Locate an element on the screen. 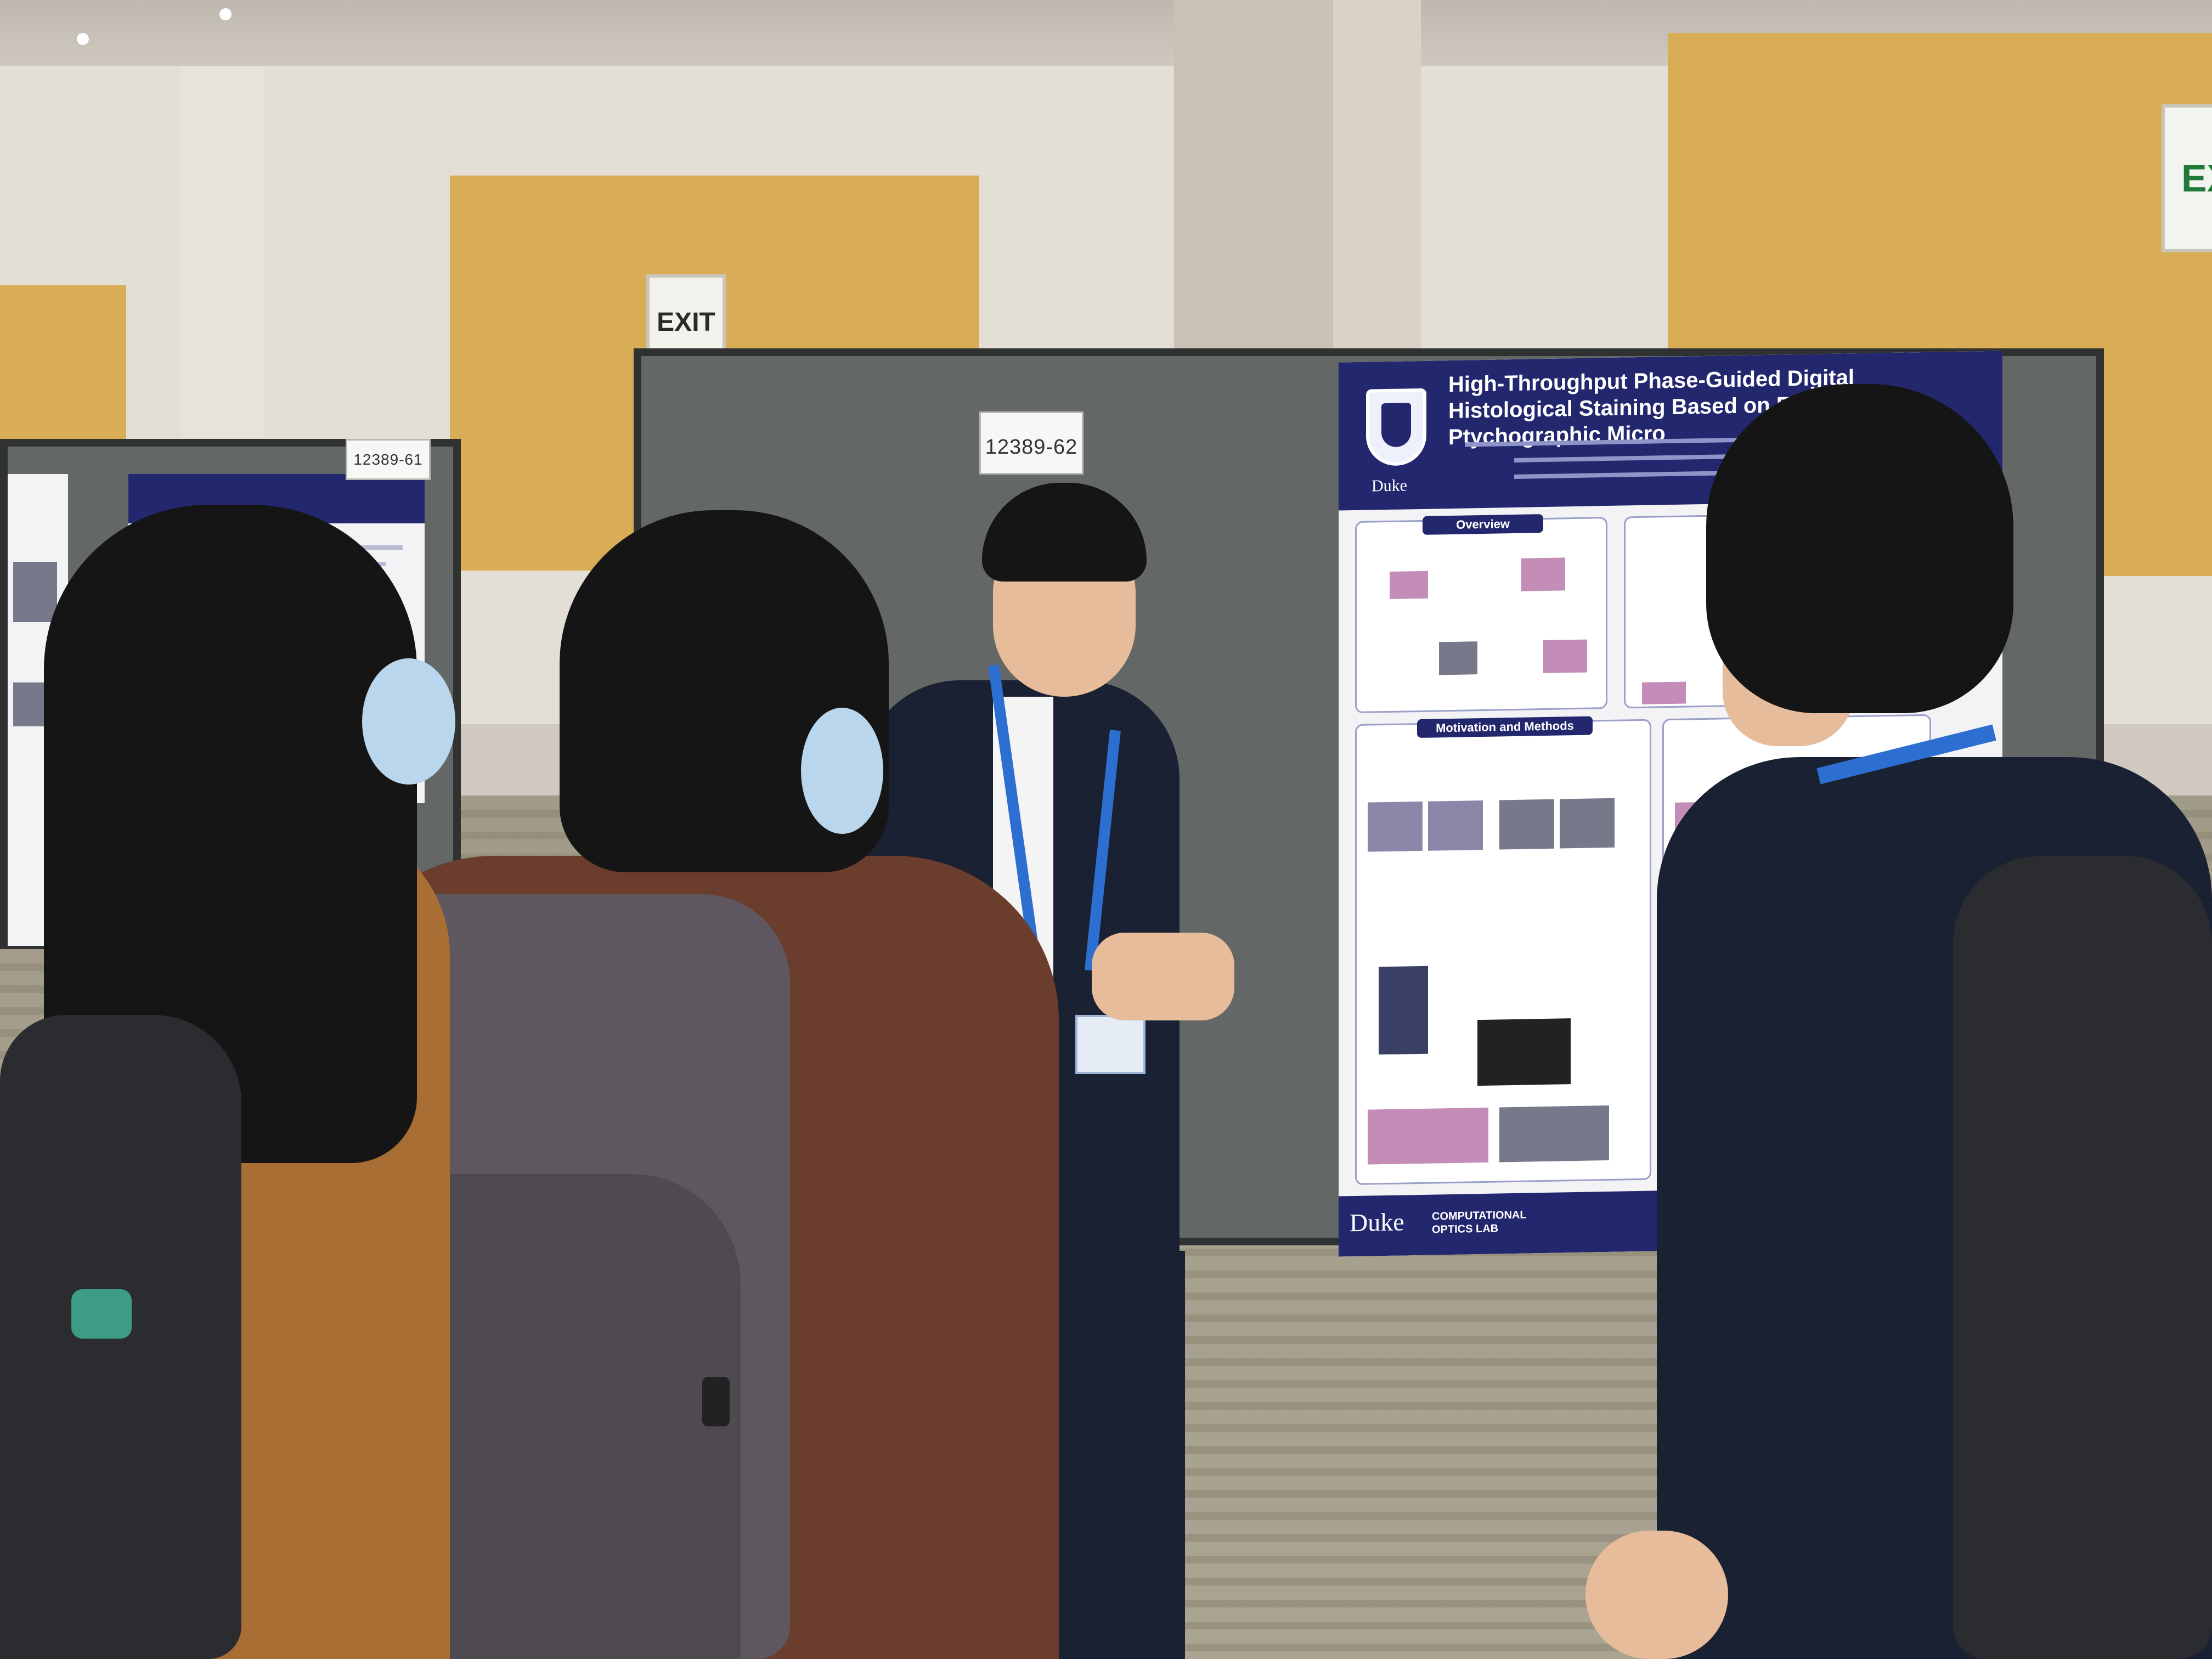  crest-shield is located at coordinates (1396, 425).